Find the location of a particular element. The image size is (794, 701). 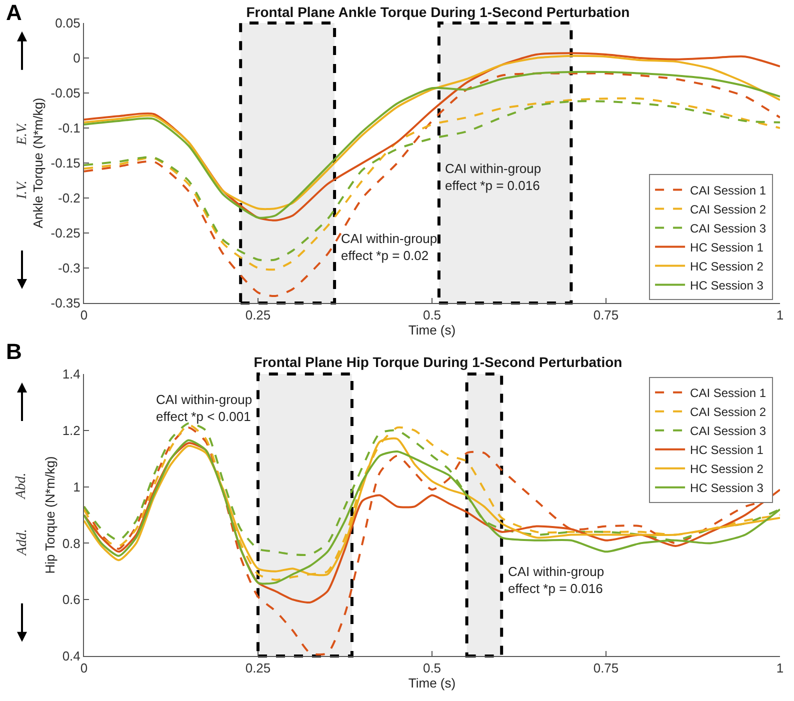

chart-title: Frontal Plane Hip Torque During 1-Second Perturbation is located at coordinates (438, 362).